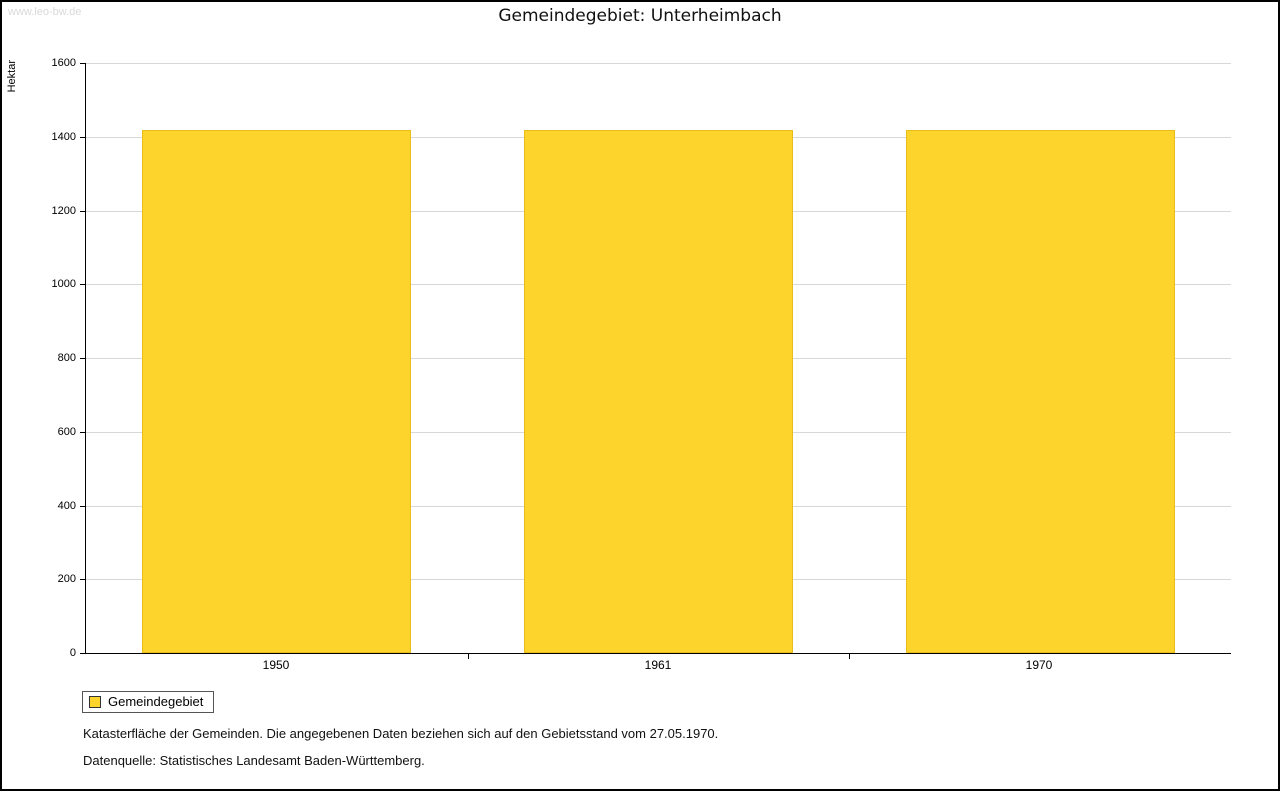  Describe the element at coordinates (276, 665) in the screenshot. I see `x-axis-tick-label: 1950` at that location.